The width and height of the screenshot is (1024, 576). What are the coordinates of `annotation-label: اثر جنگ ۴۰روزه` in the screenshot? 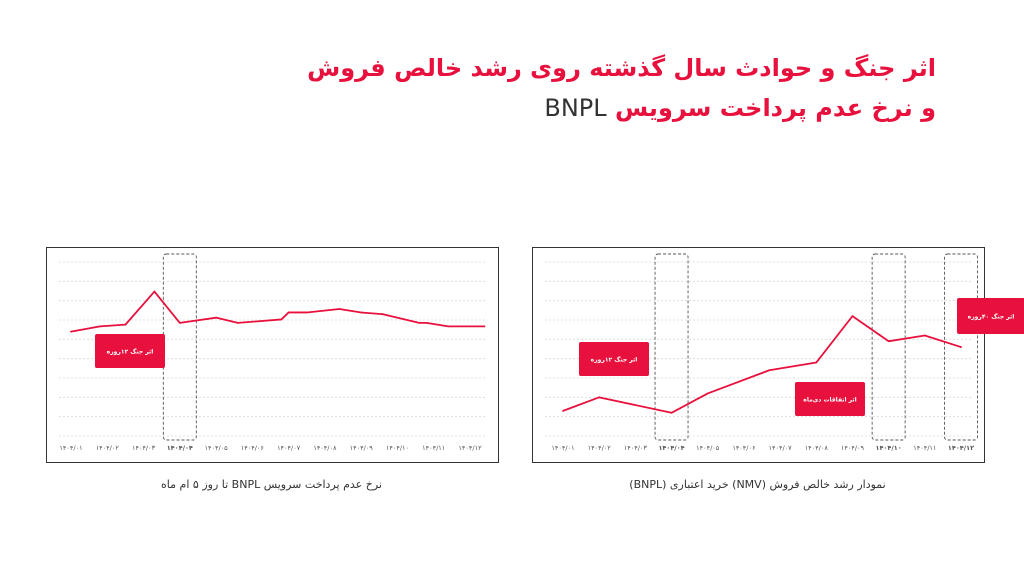 It's located at (991, 317).